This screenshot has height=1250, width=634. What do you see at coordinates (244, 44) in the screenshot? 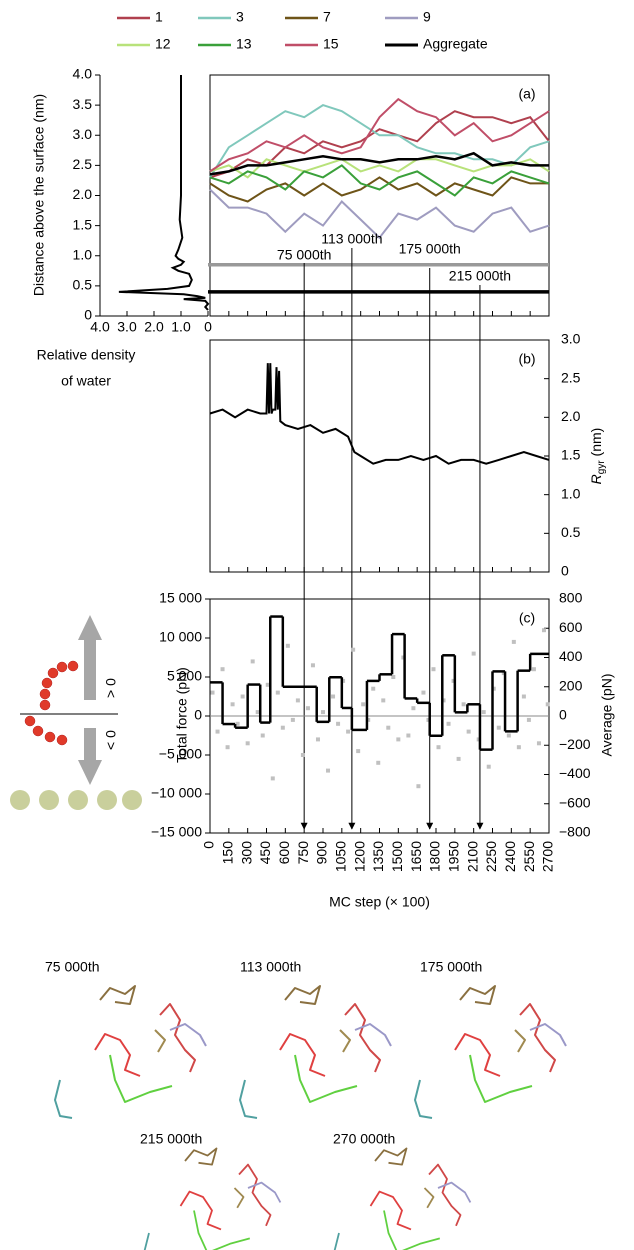
I see `legend-label: 13` at bounding box center [244, 44].